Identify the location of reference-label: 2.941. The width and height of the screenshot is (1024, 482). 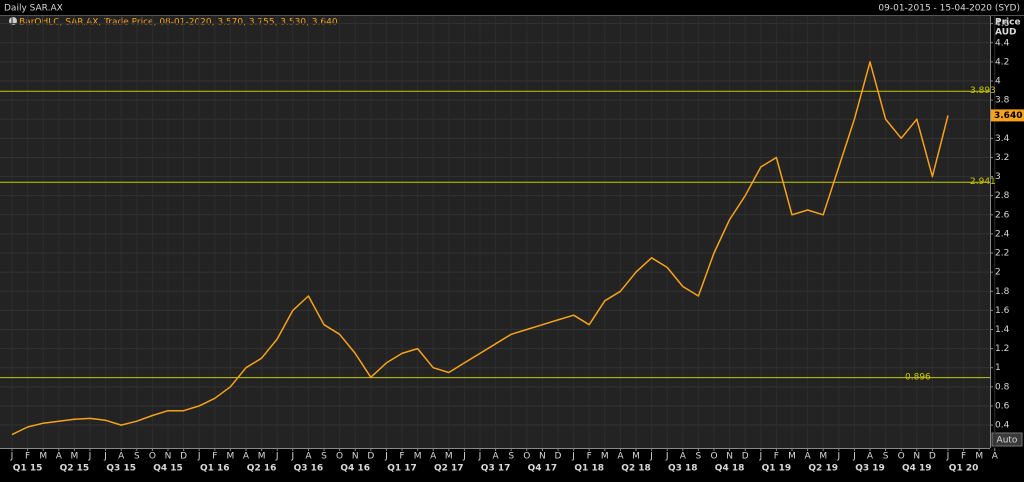
(983, 182).